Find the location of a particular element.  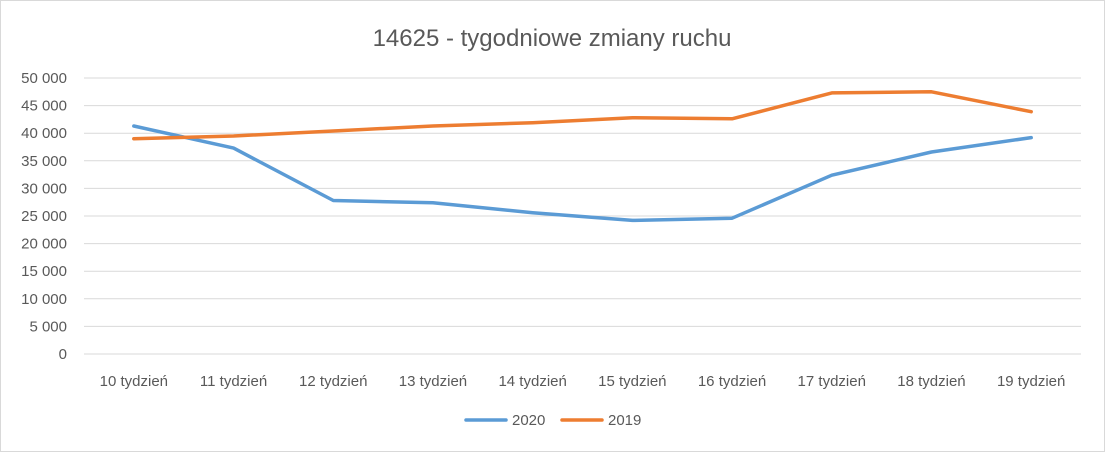

y-tick-label: 15 000 is located at coordinates (44, 271).